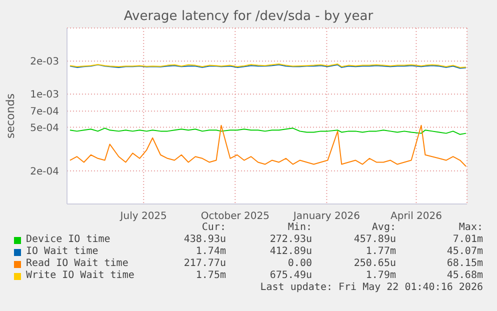  I want to click on text: 7.01m, so click(467, 239).